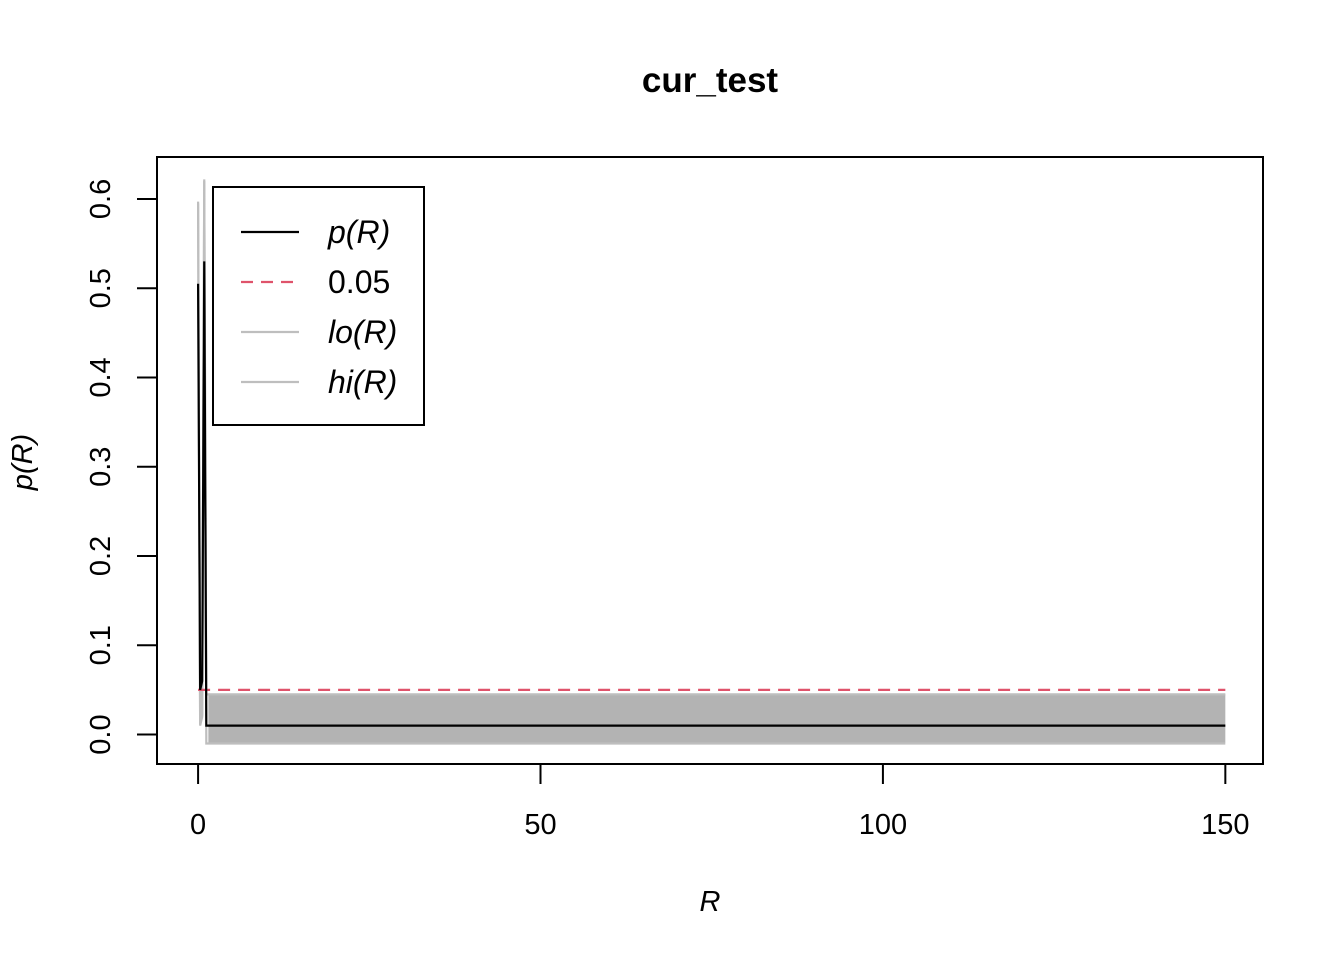  What do you see at coordinates (883, 825) in the screenshot?
I see `x-tick-label: 100` at bounding box center [883, 825].